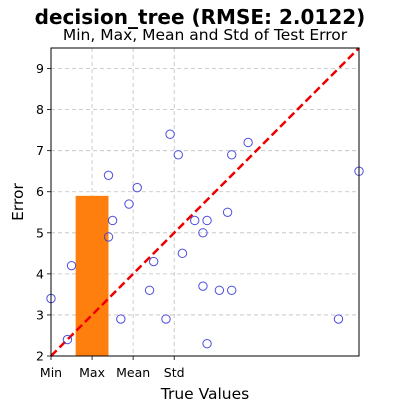 The image size is (400, 400). I want to click on y-tick-label: 8, so click(40, 109).